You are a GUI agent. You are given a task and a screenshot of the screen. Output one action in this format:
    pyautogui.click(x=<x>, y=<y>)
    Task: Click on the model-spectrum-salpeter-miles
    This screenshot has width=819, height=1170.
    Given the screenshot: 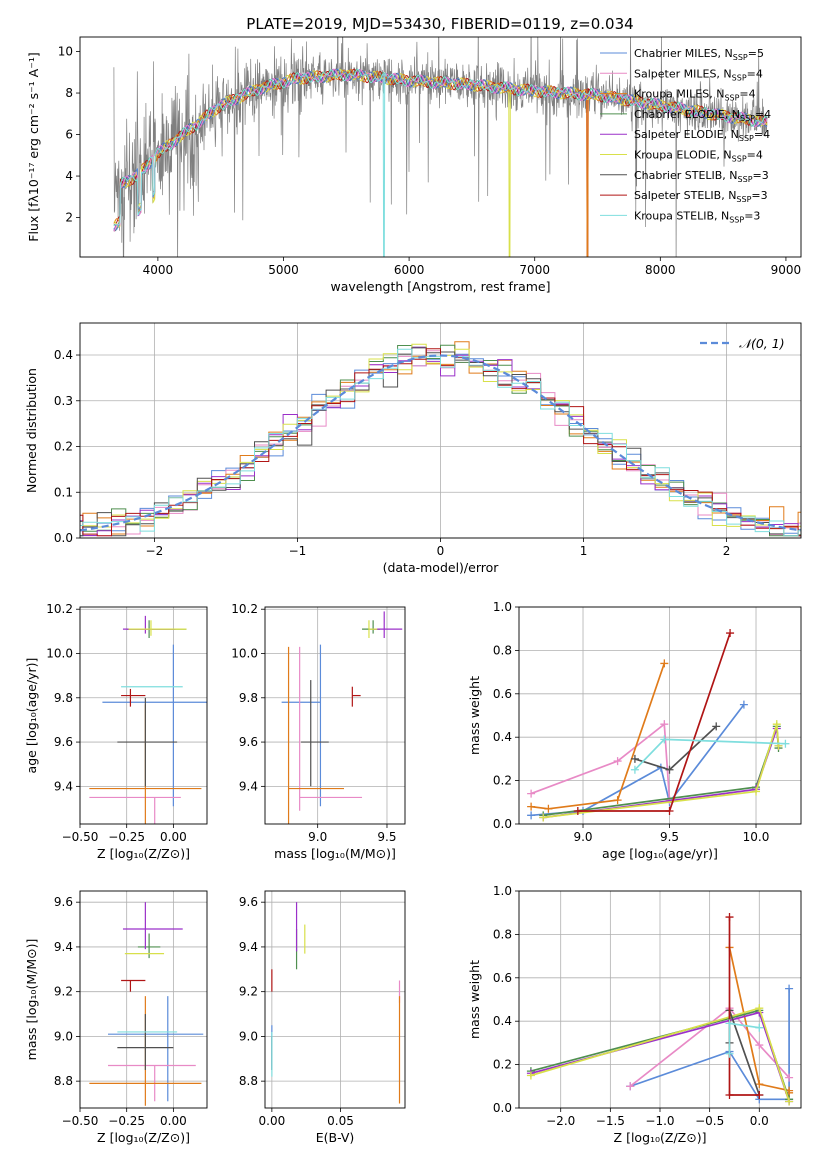 What is the action you would take?
    pyautogui.click(x=440, y=150)
    